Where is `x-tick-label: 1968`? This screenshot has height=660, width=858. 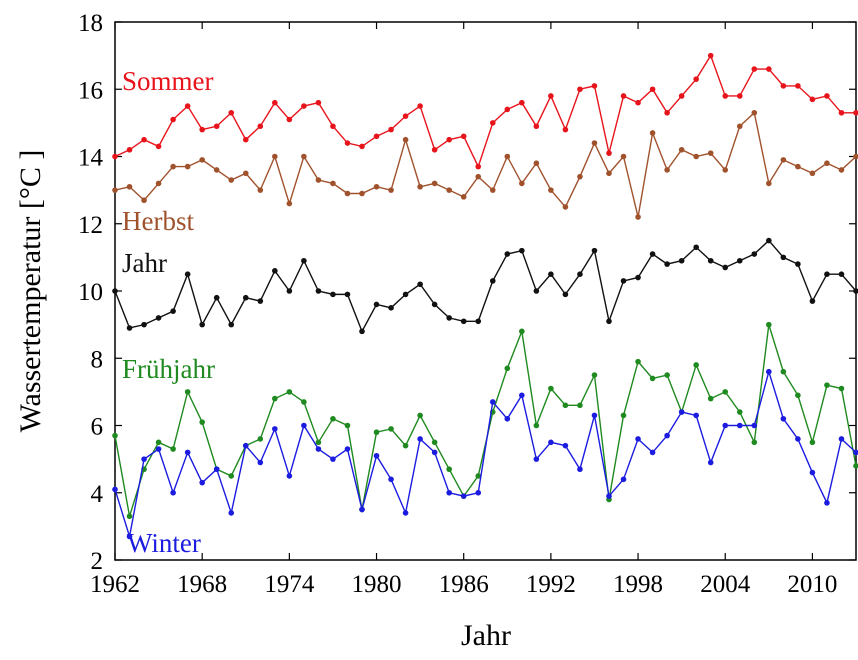
x-tick-label: 1968 is located at coordinates (202, 584).